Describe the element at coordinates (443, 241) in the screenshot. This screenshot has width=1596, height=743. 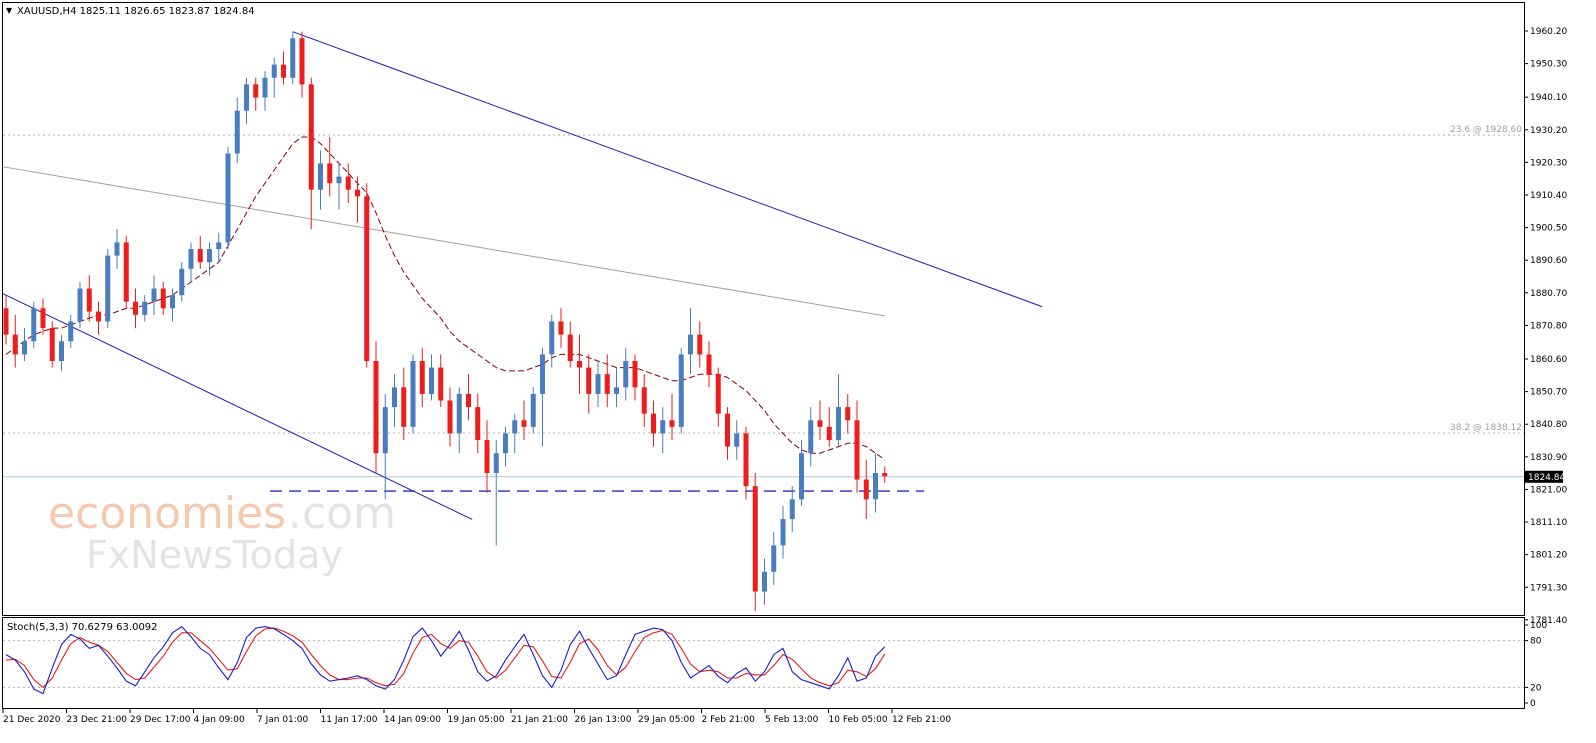
I see `resistance-trendline` at that location.